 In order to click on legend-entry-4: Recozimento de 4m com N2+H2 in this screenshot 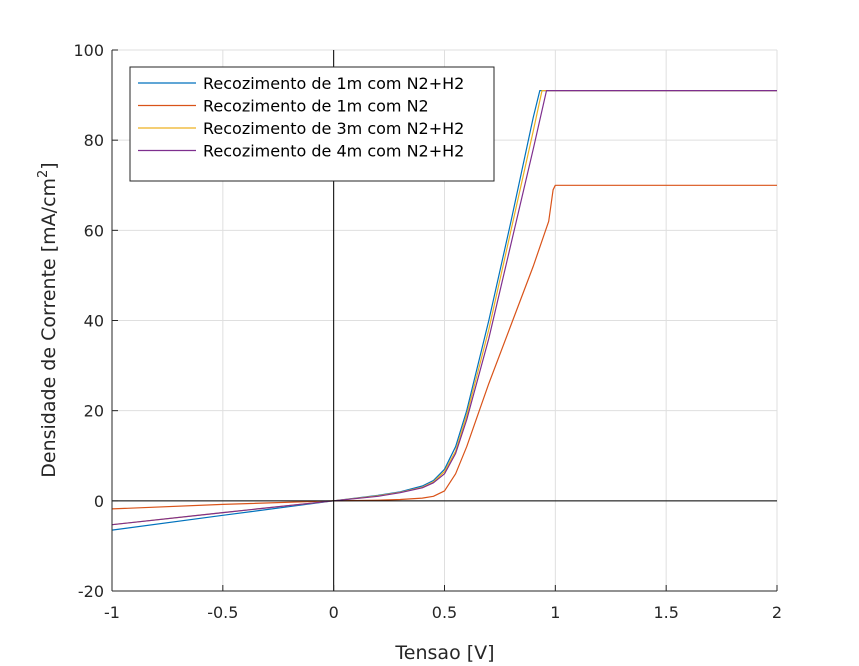, I will do `click(333, 151)`.